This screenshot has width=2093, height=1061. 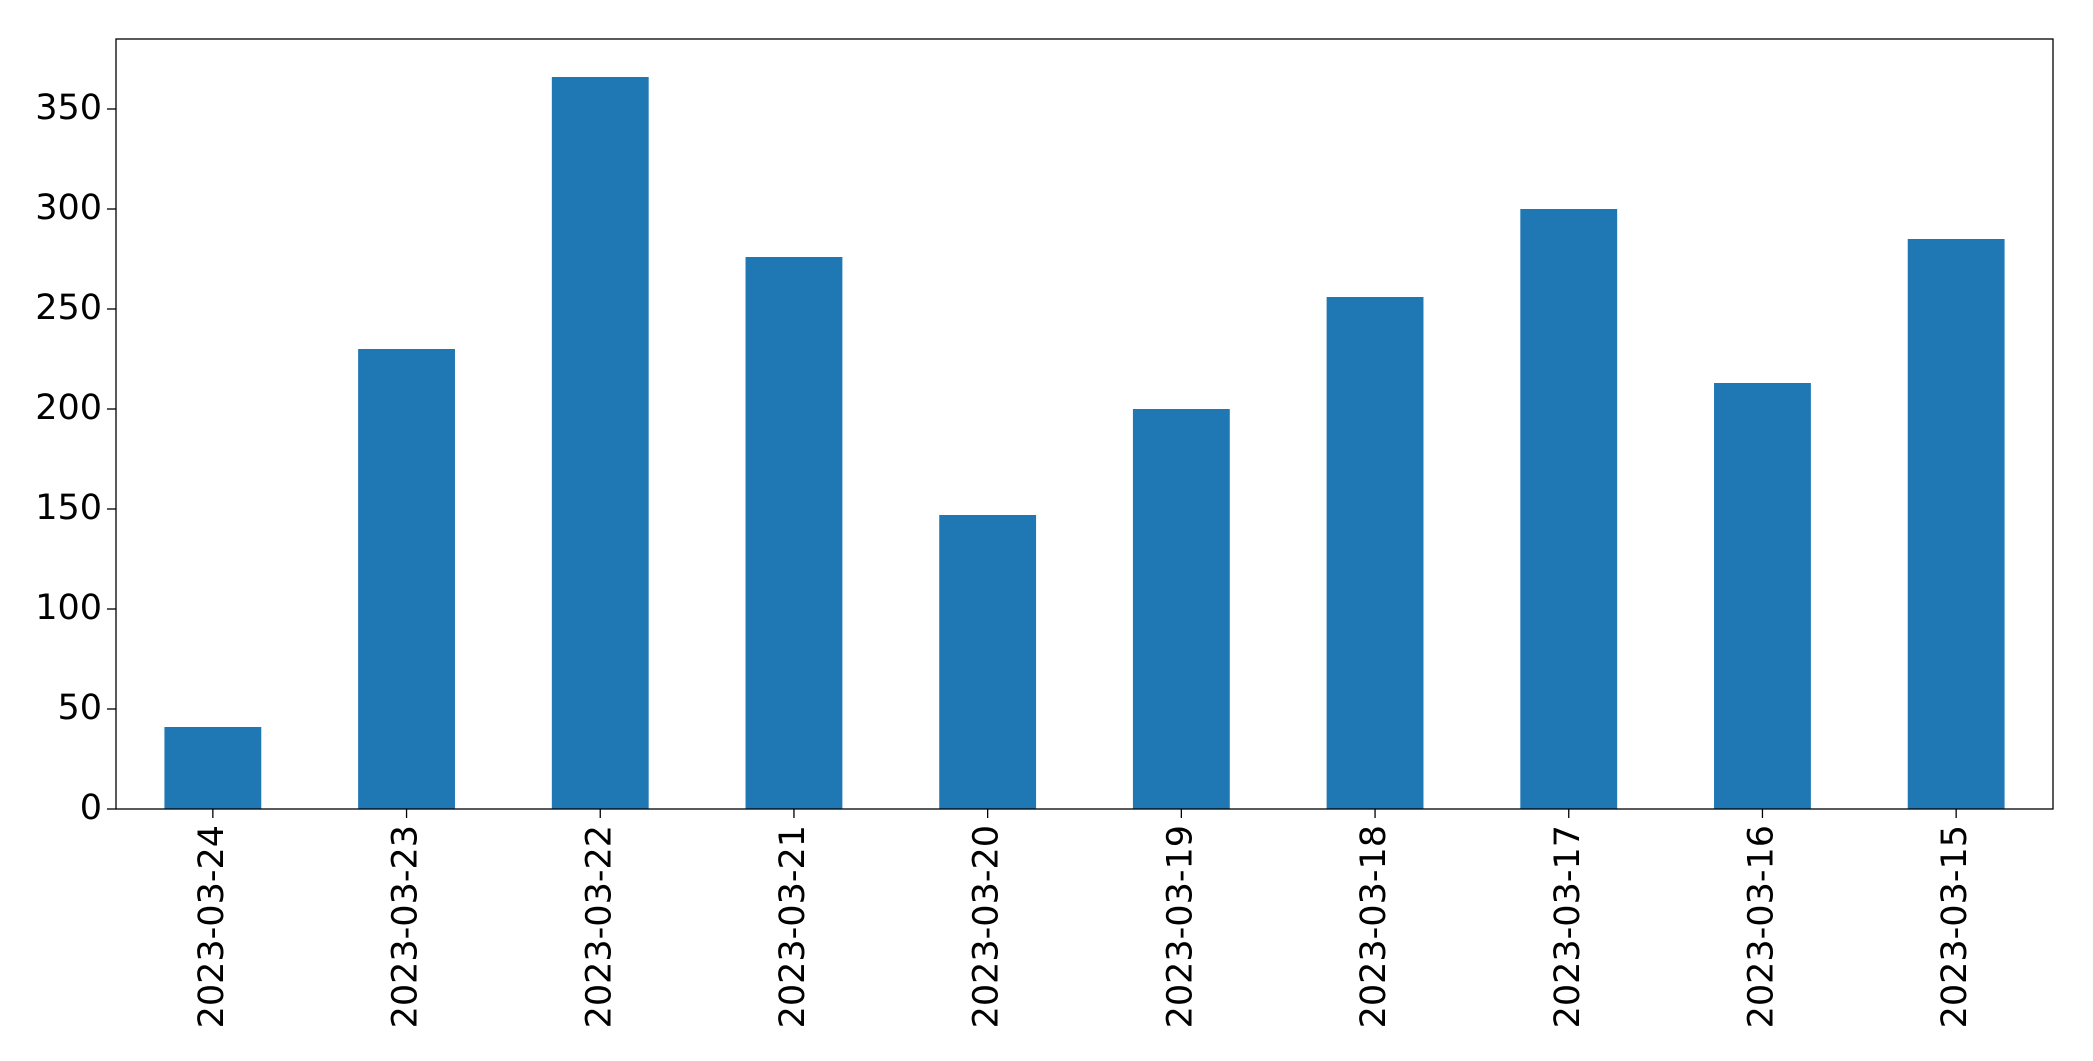 I want to click on x-tick-label: 2023-03-16, so click(x=1761, y=926).